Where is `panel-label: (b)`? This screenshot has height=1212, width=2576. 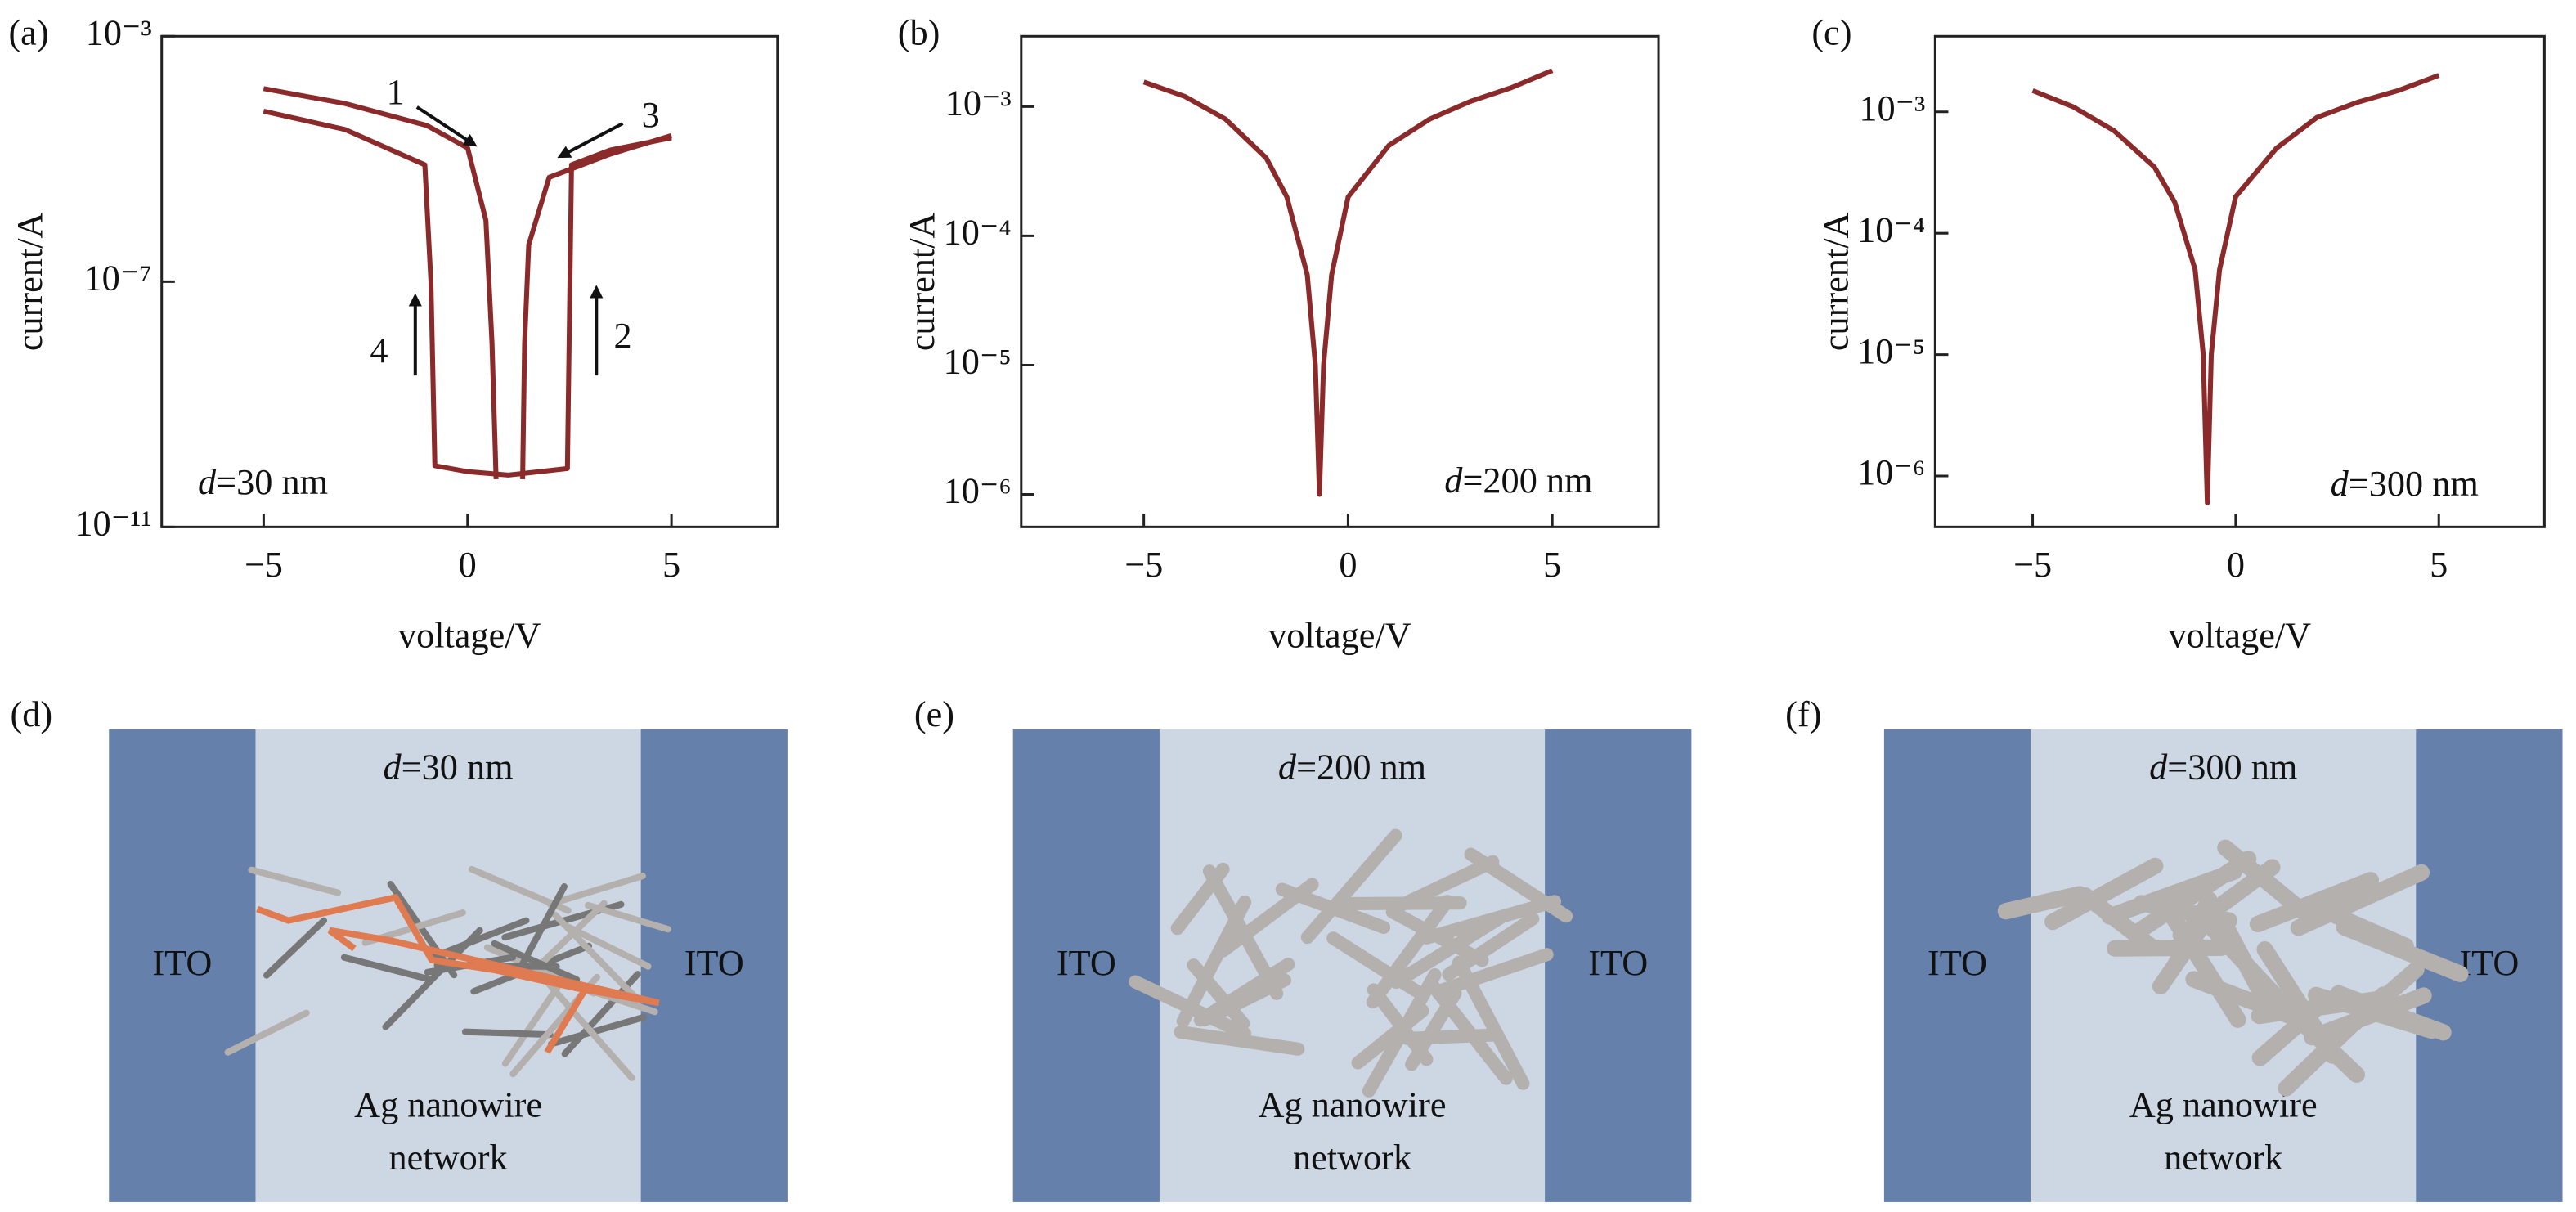 panel-label: (b) is located at coordinates (919, 32).